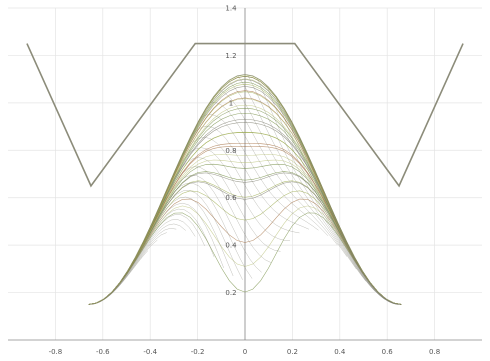  What do you see at coordinates (245, 352) in the screenshot?
I see `x-tick-label: 0` at bounding box center [245, 352].